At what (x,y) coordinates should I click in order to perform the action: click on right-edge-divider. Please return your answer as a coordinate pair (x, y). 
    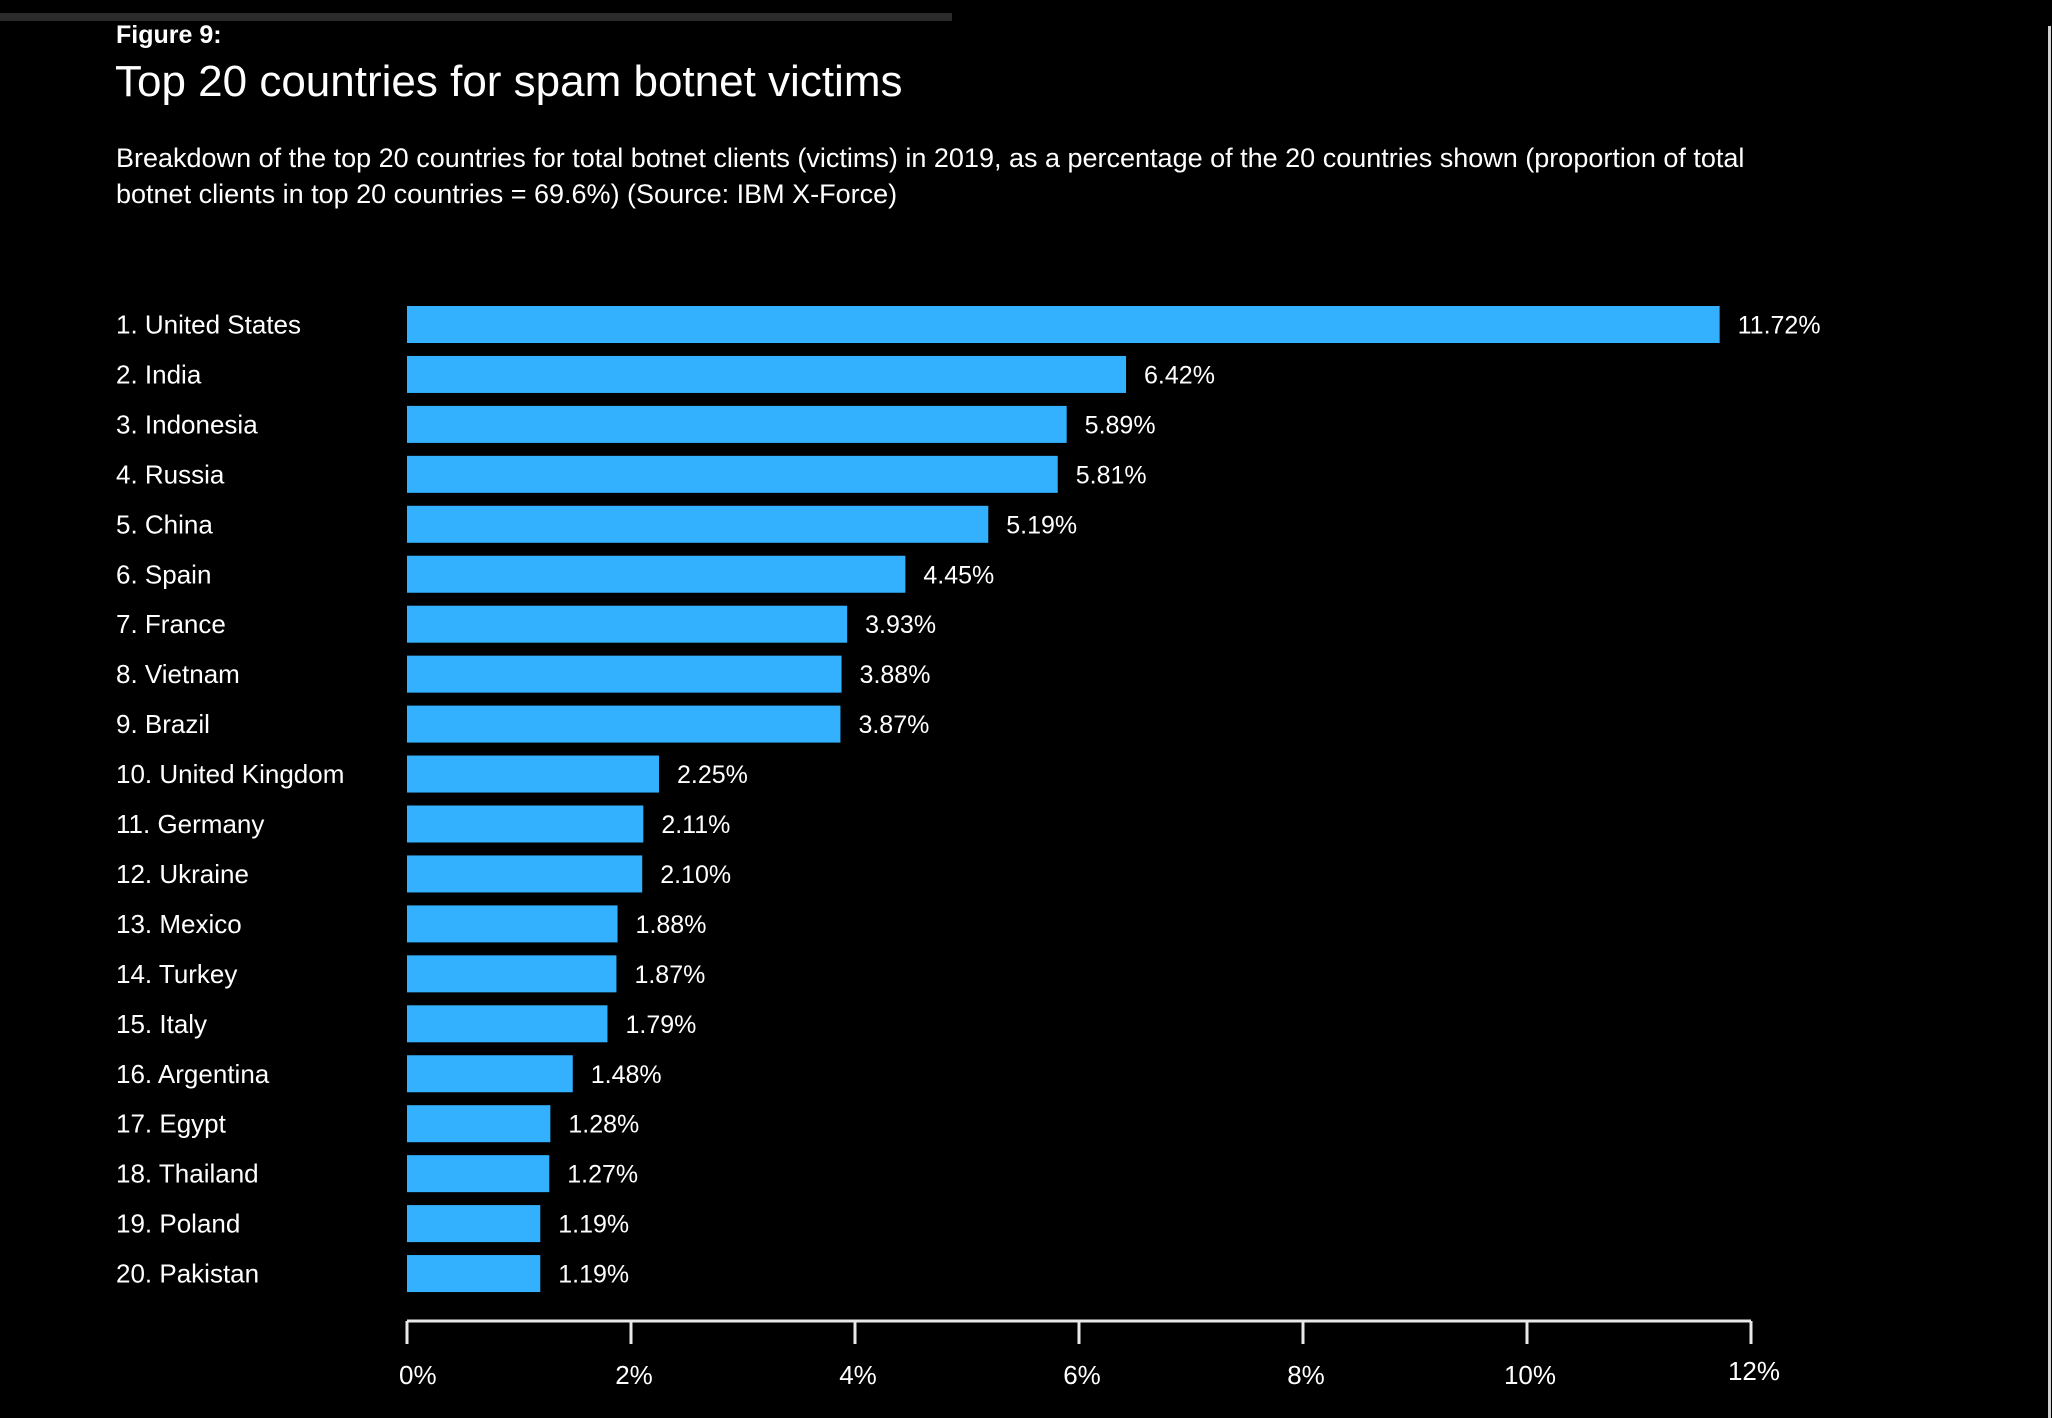
    Looking at the image, I should click on (2049, 722).